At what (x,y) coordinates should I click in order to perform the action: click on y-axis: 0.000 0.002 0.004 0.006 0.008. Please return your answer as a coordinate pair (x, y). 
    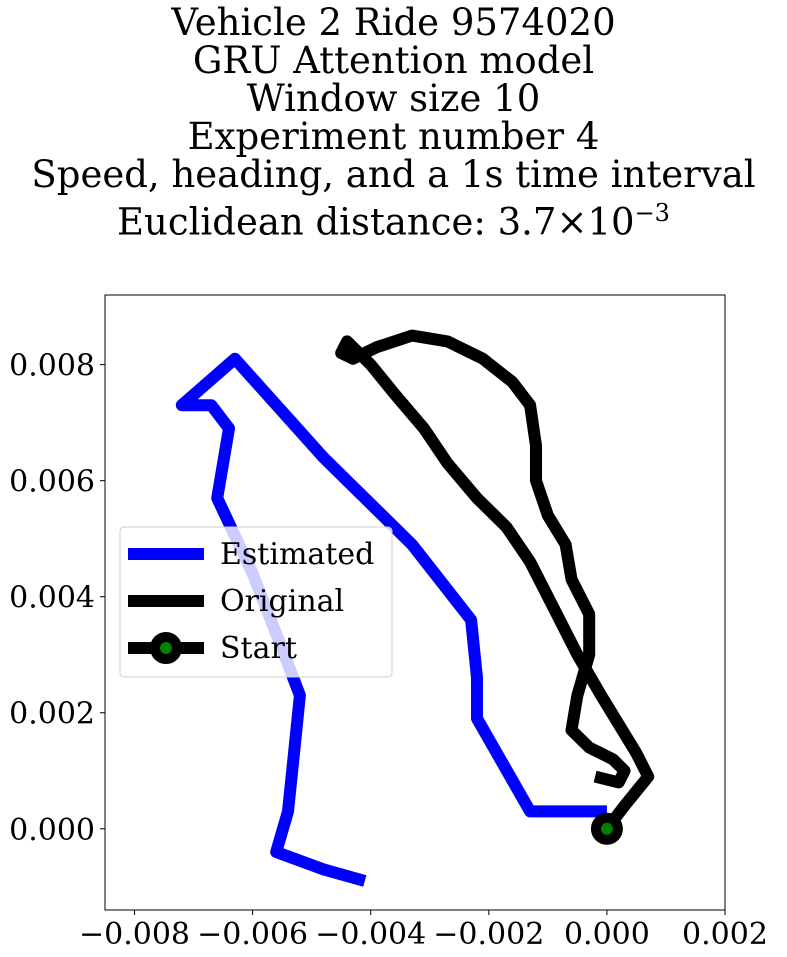
    Looking at the image, I should click on (57, 598).